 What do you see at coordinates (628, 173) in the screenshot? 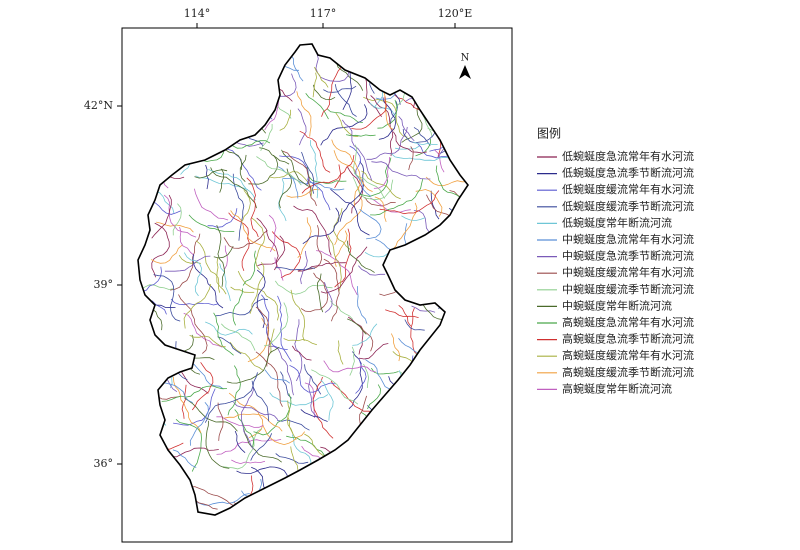
I see `legend-label: 低蜿蜒度急流季节断流河流` at bounding box center [628, 173].